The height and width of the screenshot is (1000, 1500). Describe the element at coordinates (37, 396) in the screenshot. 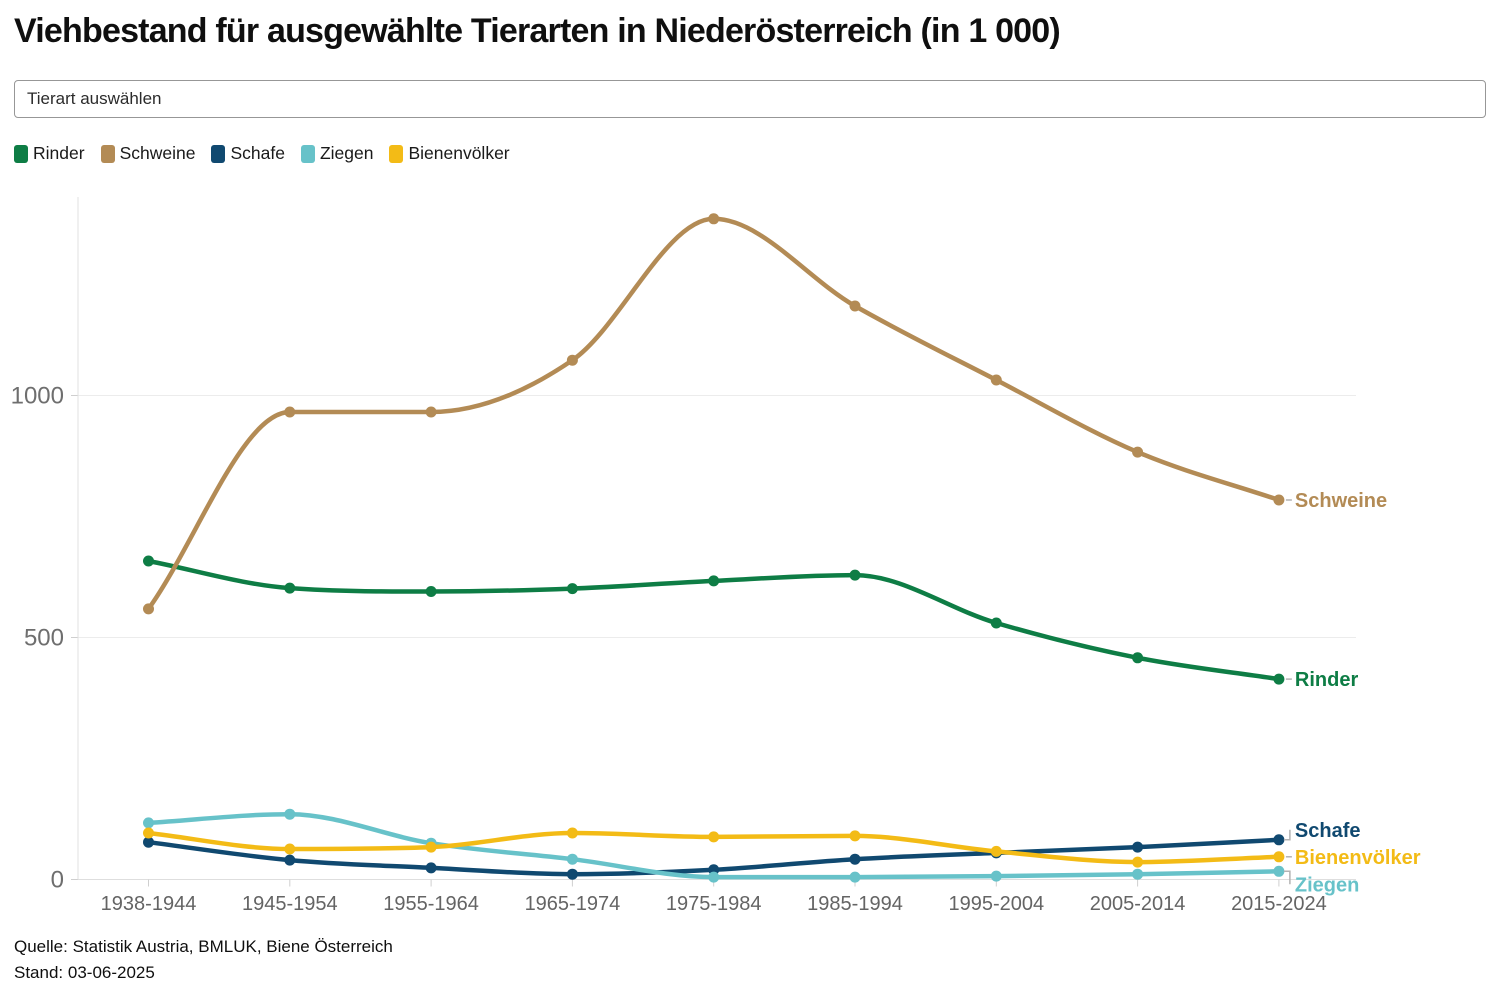

I see `y-tick-label: 1000` at that location.